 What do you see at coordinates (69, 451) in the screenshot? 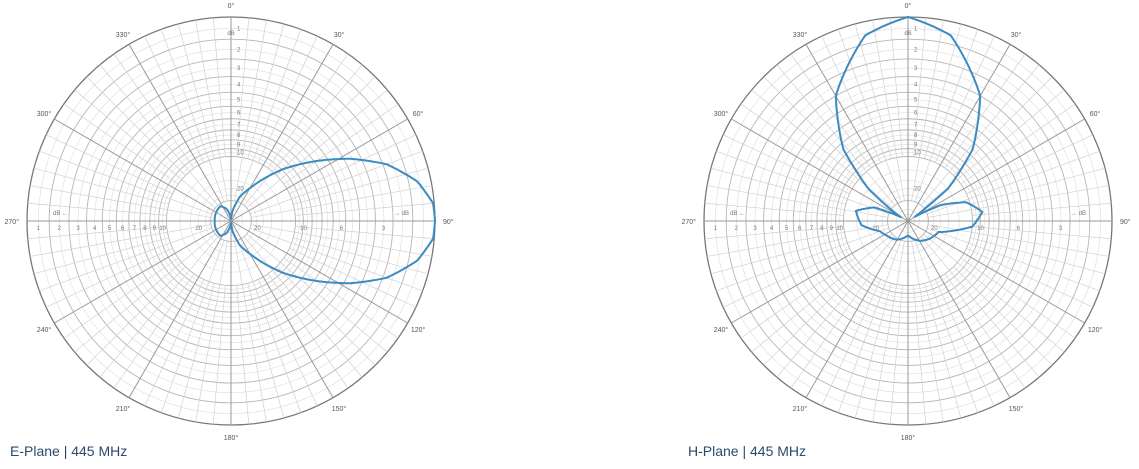
I see `e-plane-caption: E-Plane | 445 MHz` at bounding box center [69, 451].